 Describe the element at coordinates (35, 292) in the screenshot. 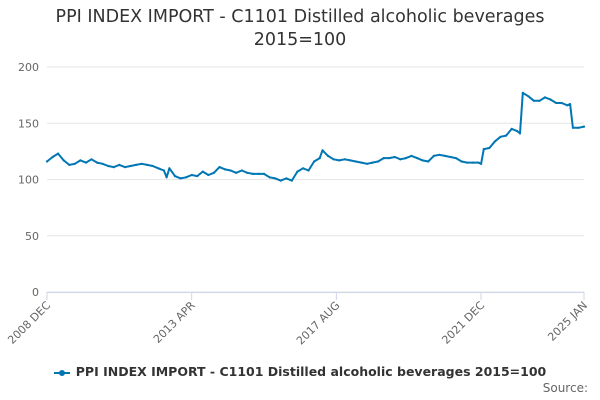

I see `y-tick-label: 0` at that location.